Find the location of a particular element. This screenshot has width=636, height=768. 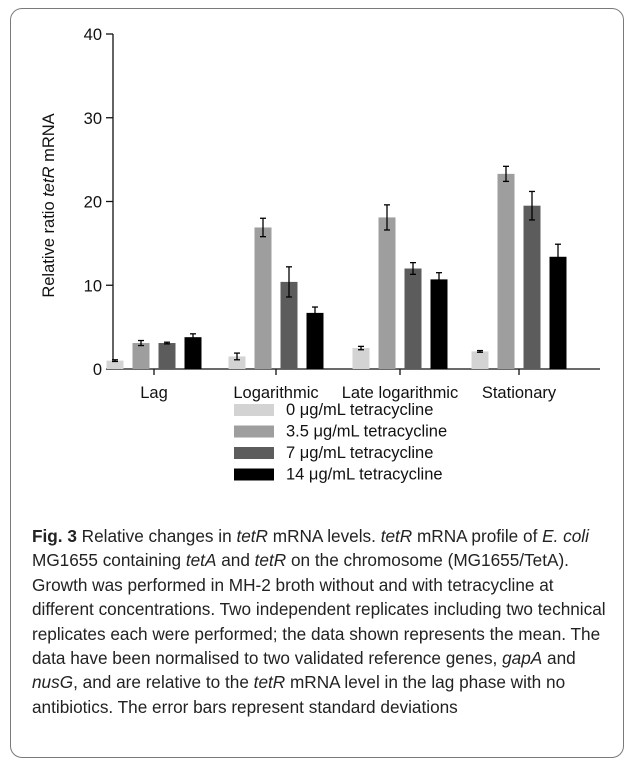

x-tick-label: Stationary is located at coordinates (519, 393).